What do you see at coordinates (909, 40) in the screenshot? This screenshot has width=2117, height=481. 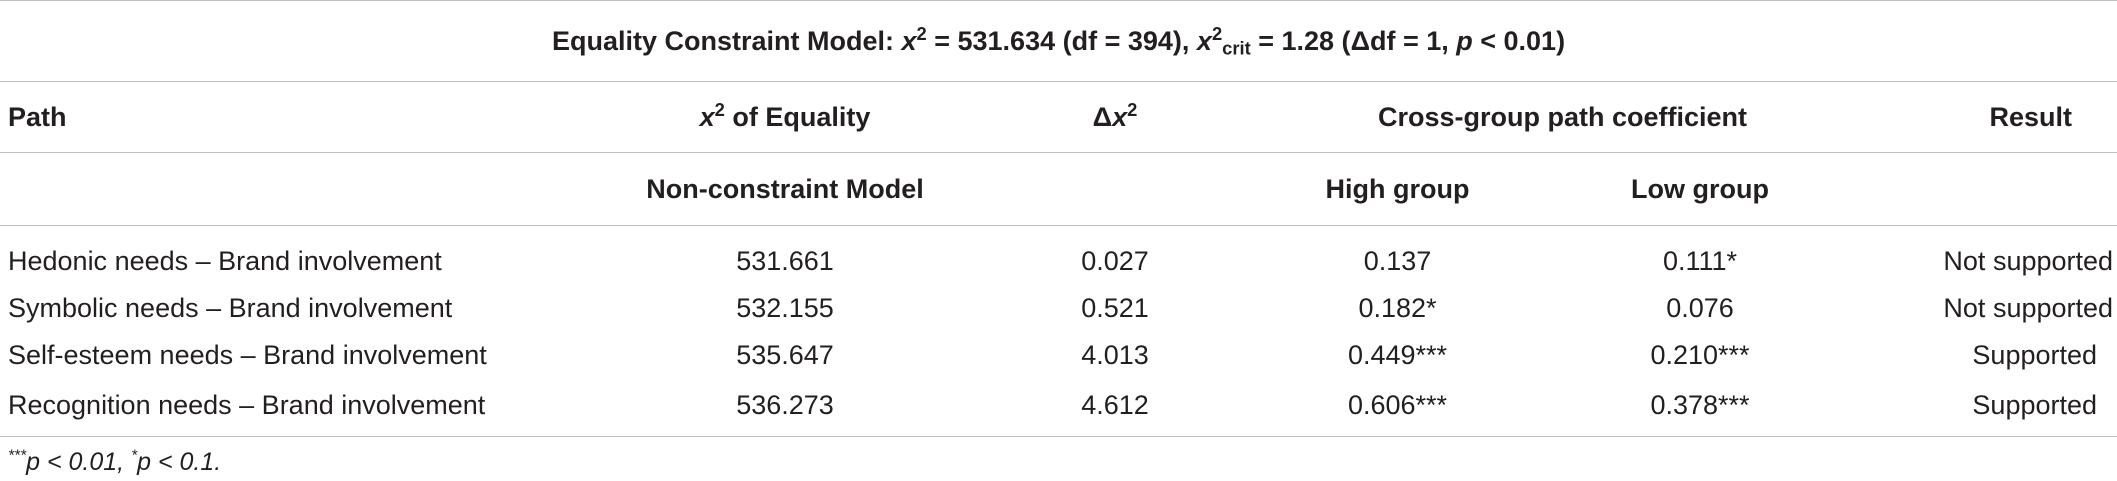 I see `banner-chi-symbol: x` at bounding box center [909, 40].